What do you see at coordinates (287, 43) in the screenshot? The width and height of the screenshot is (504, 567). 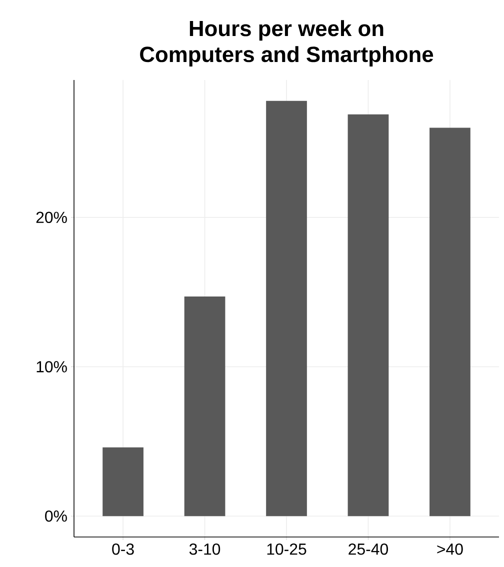 I see `chart-title: Hours per week on Computers and Smartphone` at bounding box center [287, 43].